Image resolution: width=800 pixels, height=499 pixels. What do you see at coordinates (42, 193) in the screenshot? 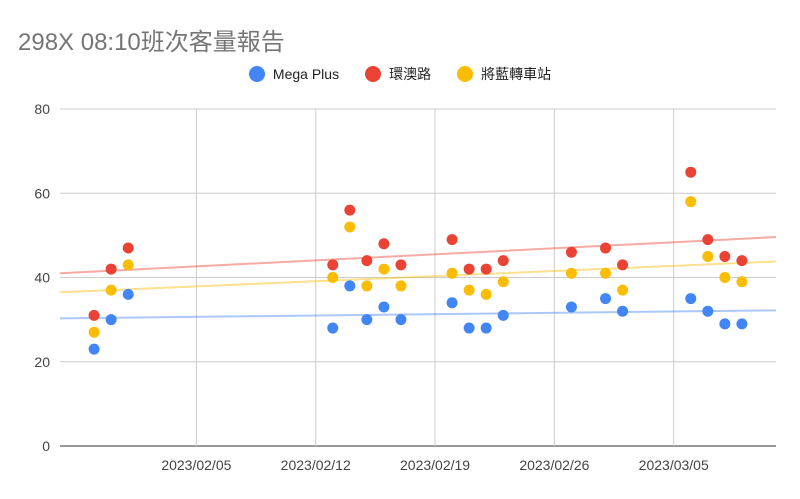
I see `y-tick-label: 60` at bounding box center [42, 193].